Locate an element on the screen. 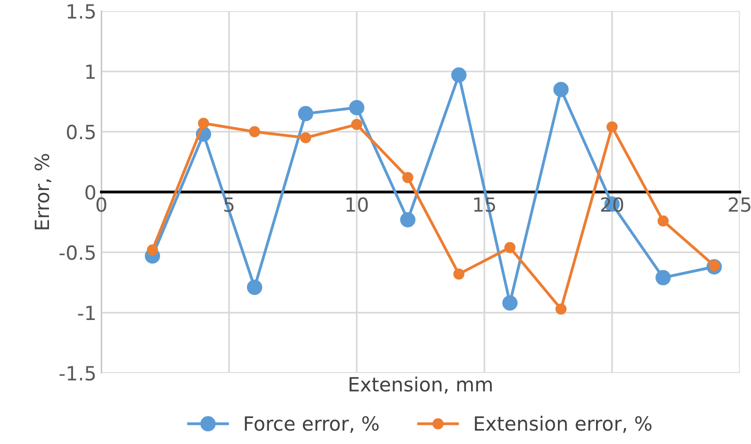 This screenshot has height=444, width=751. y-tick-label: 0.5 is located at coordinates (80, 132).